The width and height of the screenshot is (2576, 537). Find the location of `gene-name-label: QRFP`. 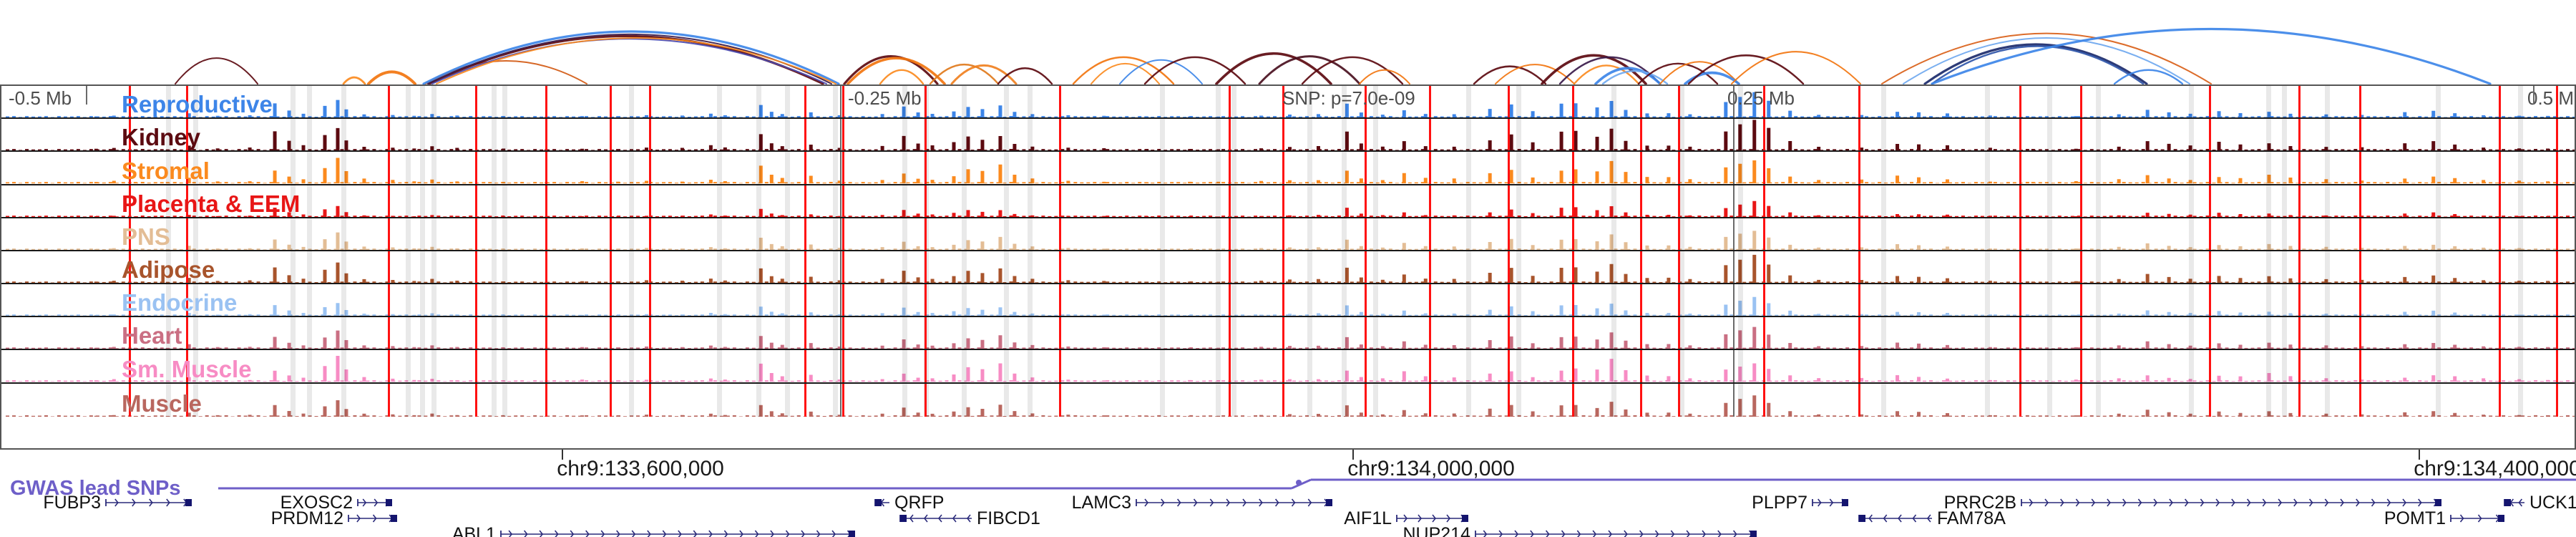

gene-name-label: QRFP is located at coordinates (919, 503).